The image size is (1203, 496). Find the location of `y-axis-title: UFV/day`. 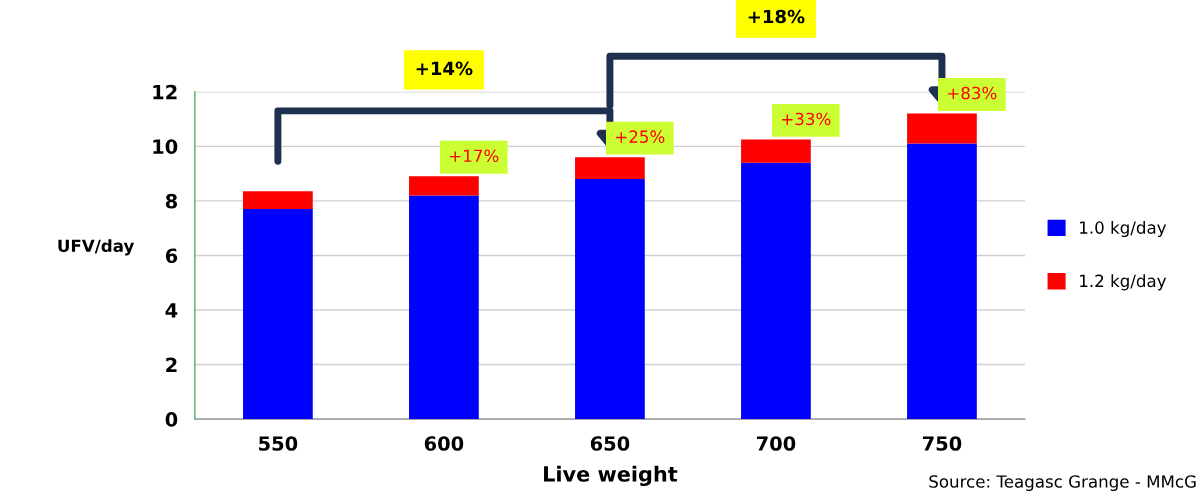

y-axis-title: UFV/day is located at coordinates (96, 247).